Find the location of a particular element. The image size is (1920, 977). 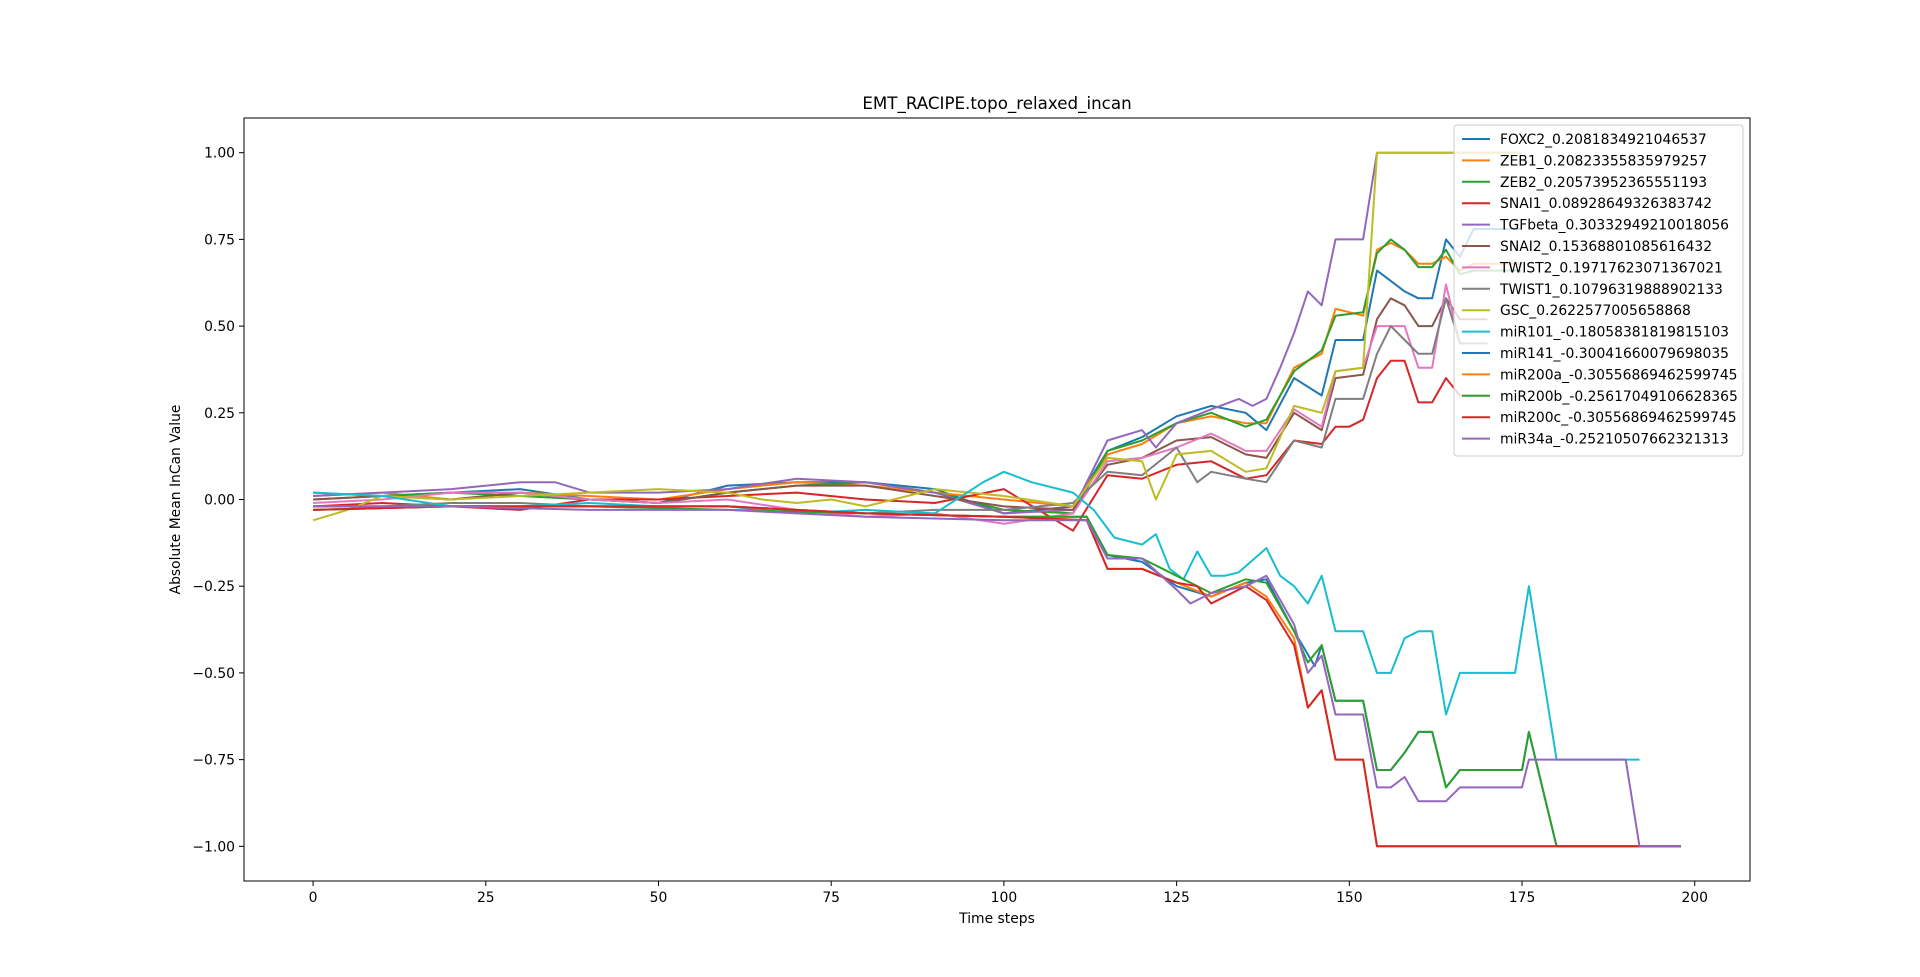

x-tick-label: 50 is located at coordinates (659, 898).